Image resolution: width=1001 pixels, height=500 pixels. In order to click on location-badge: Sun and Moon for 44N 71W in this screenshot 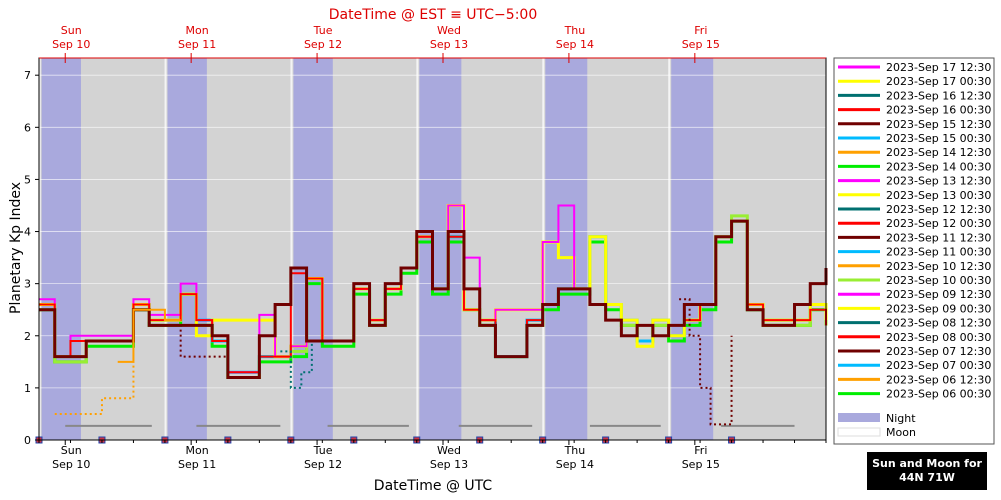, I will do `click(927, 471)`.